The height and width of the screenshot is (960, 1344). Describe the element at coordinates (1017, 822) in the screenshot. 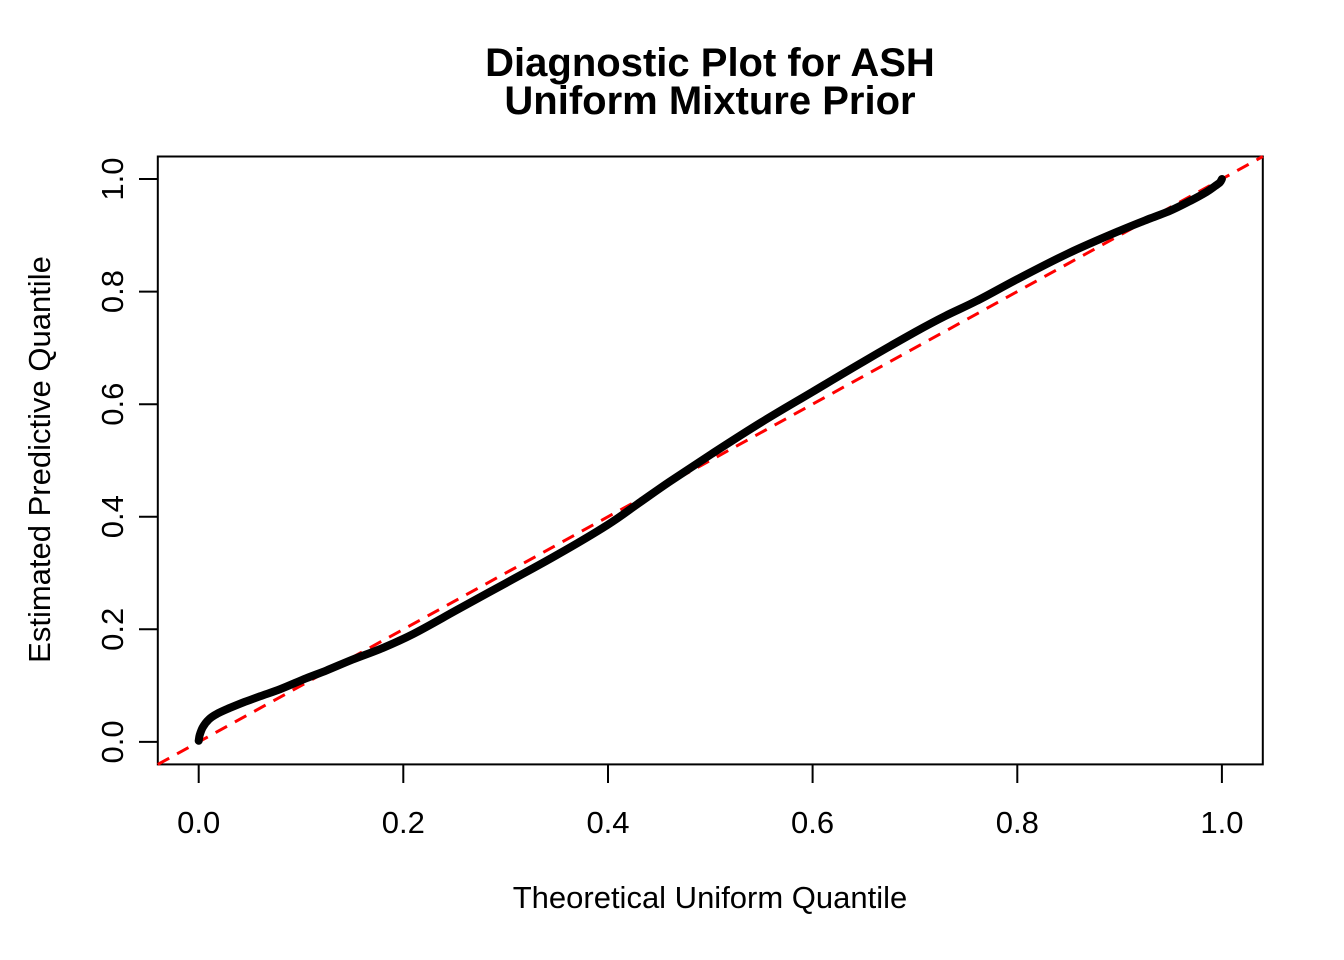

I see `x-tick-label: 0.8` at that location.